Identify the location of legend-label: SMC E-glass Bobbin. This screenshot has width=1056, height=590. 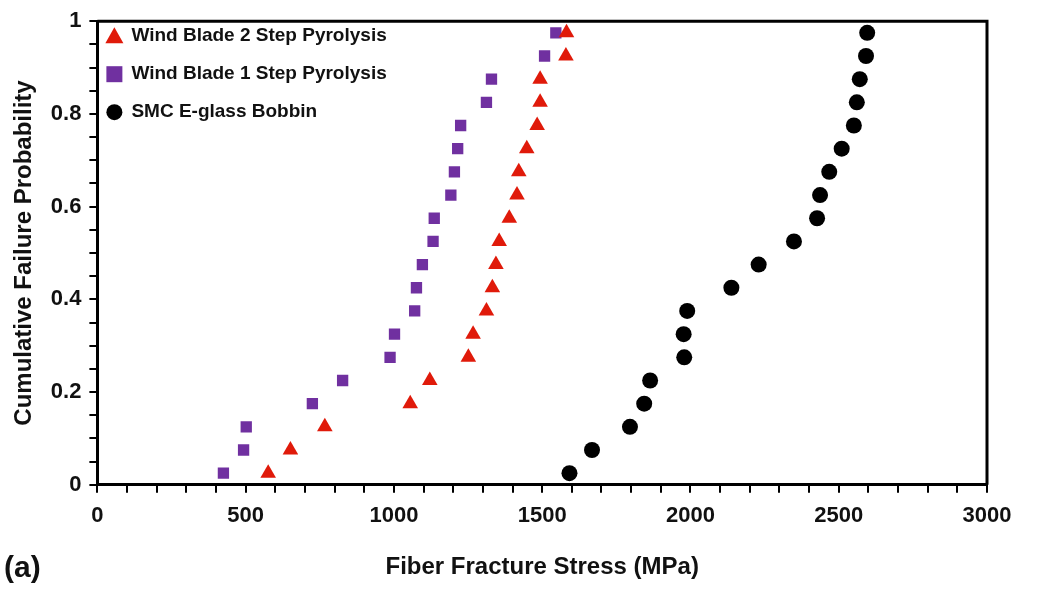
(224, 111).